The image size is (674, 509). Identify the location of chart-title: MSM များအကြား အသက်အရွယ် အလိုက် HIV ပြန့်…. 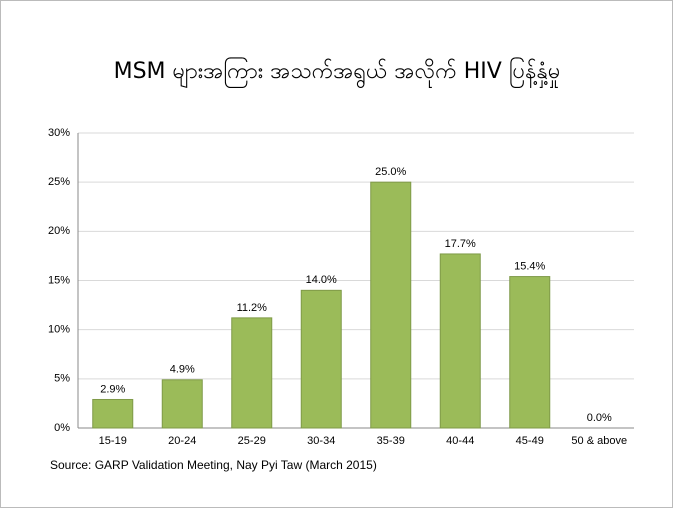
(337, 73).